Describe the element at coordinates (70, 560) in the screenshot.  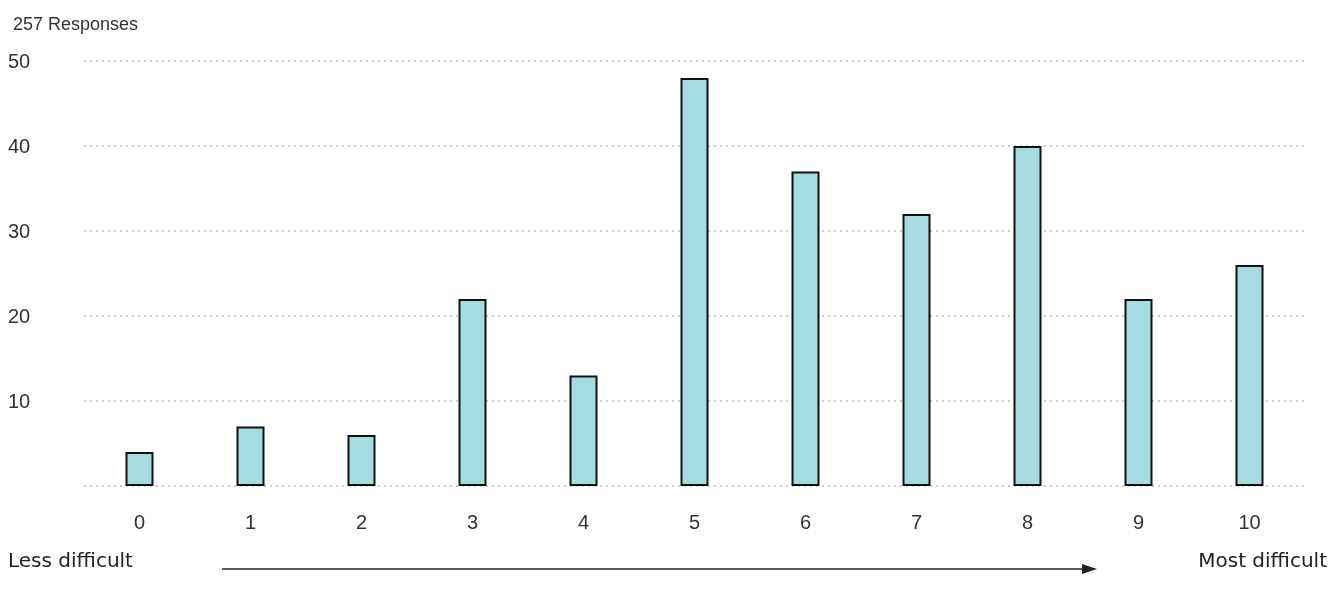
I see `text: Less difficult` at that location.